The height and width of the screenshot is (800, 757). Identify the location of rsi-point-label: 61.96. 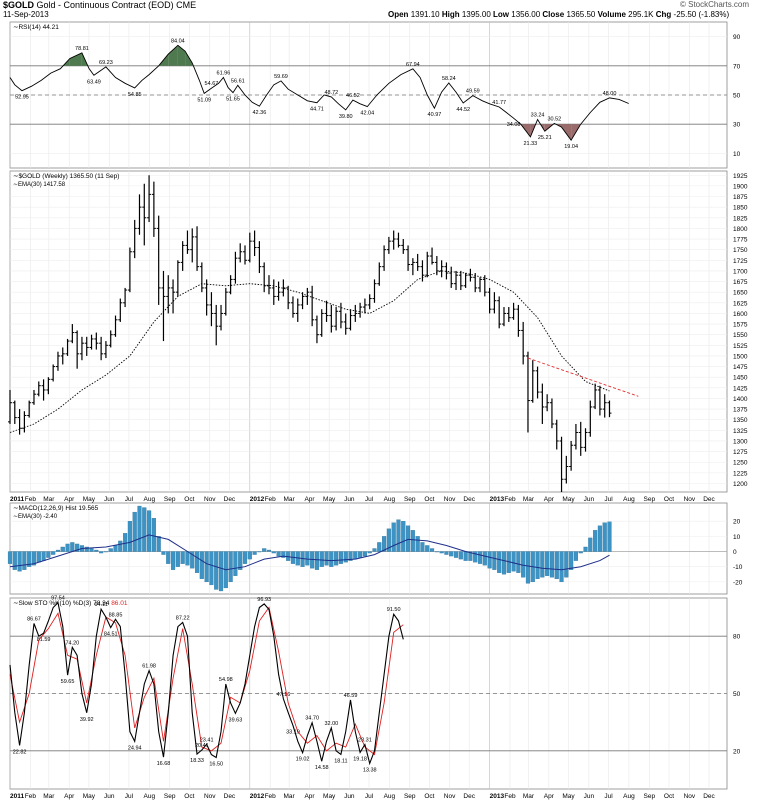
(224, 74).